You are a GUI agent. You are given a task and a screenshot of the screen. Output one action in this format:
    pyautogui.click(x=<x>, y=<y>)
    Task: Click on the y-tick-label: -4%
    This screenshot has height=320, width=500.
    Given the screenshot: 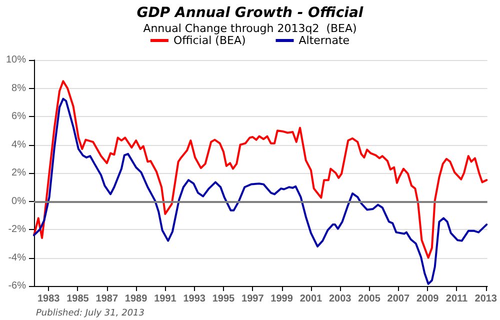 What is the action you would take?
    pyautogui.click(x=17, y=258)
    